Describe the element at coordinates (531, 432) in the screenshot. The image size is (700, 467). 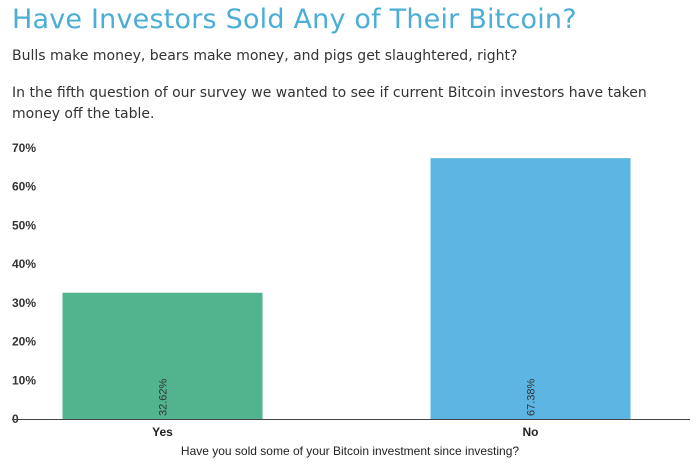
I see `x-tick-label: No` at that location.